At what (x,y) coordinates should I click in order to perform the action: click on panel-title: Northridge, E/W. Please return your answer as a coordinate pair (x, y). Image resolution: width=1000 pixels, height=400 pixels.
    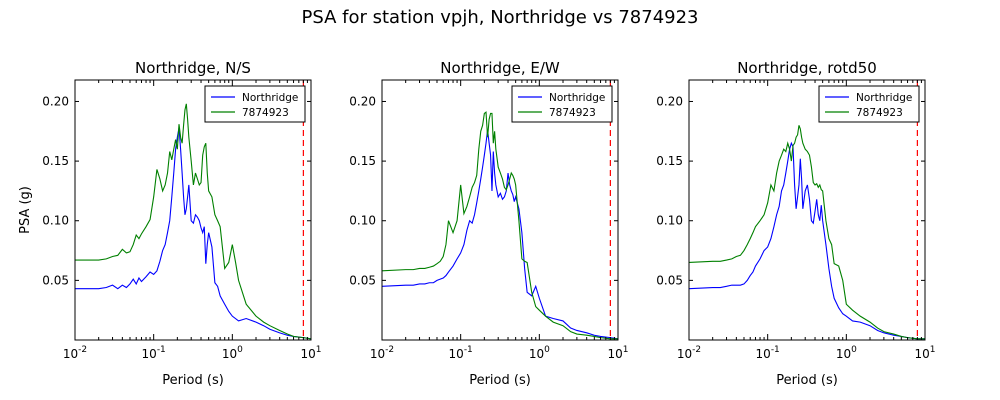
    Looking at the image, I should click on (500, 68).